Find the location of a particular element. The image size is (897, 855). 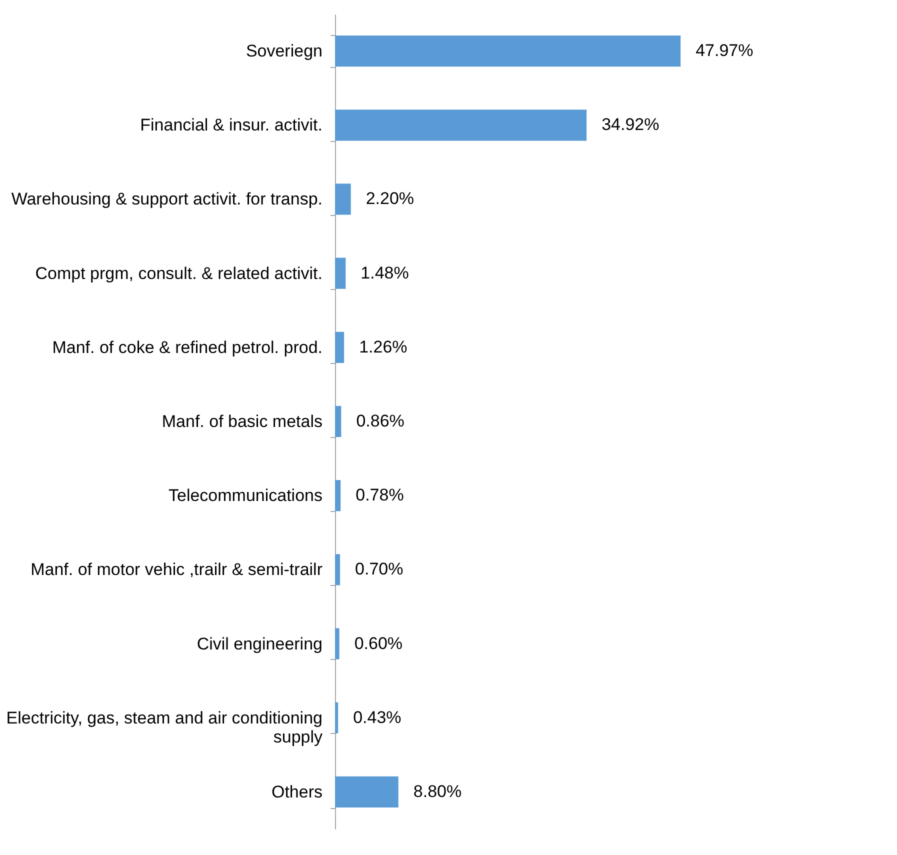

data-label: 34.92% is located at coordinates (631, 124).